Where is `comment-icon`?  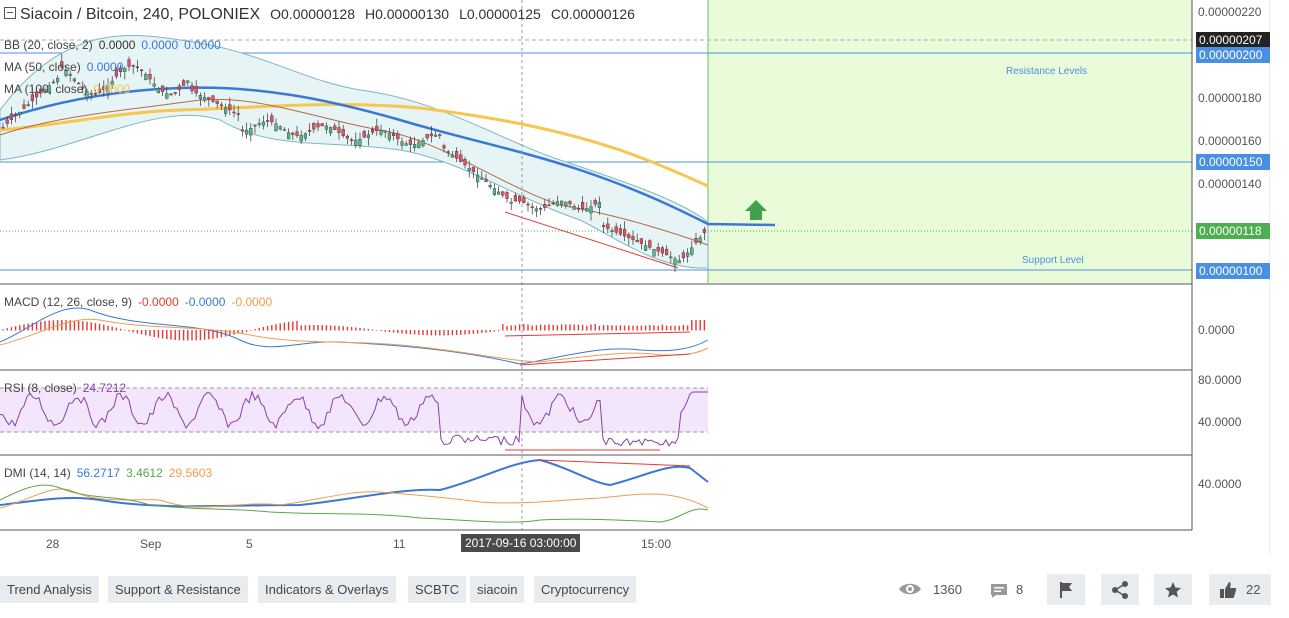
comment-icon is located at coordinates (999, 589).